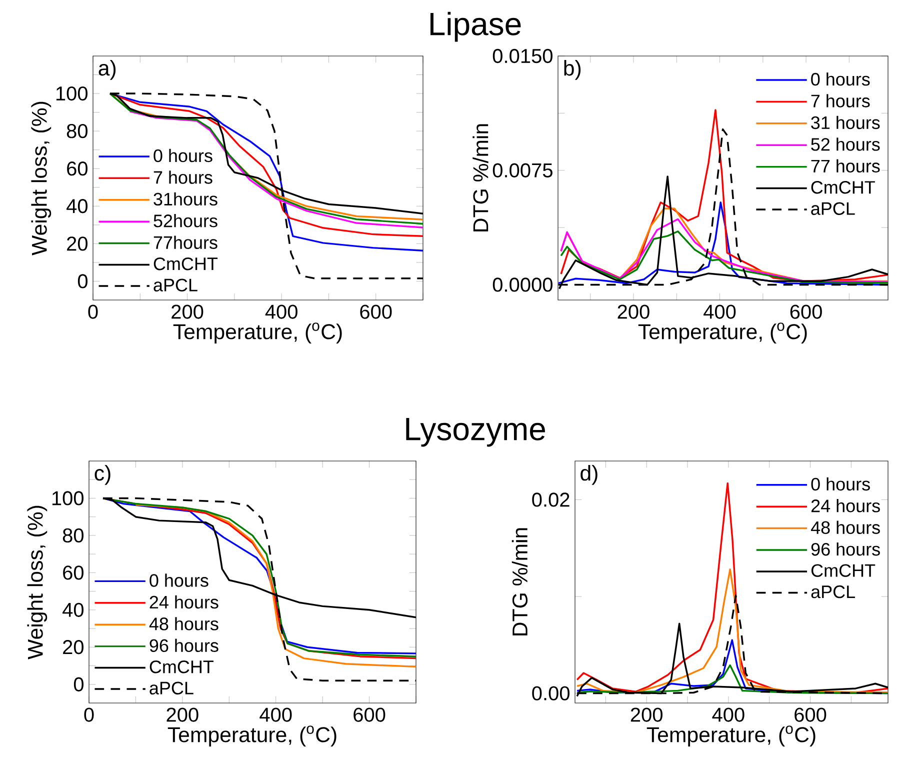  I want to click on annotation: c), so click(102, 475).